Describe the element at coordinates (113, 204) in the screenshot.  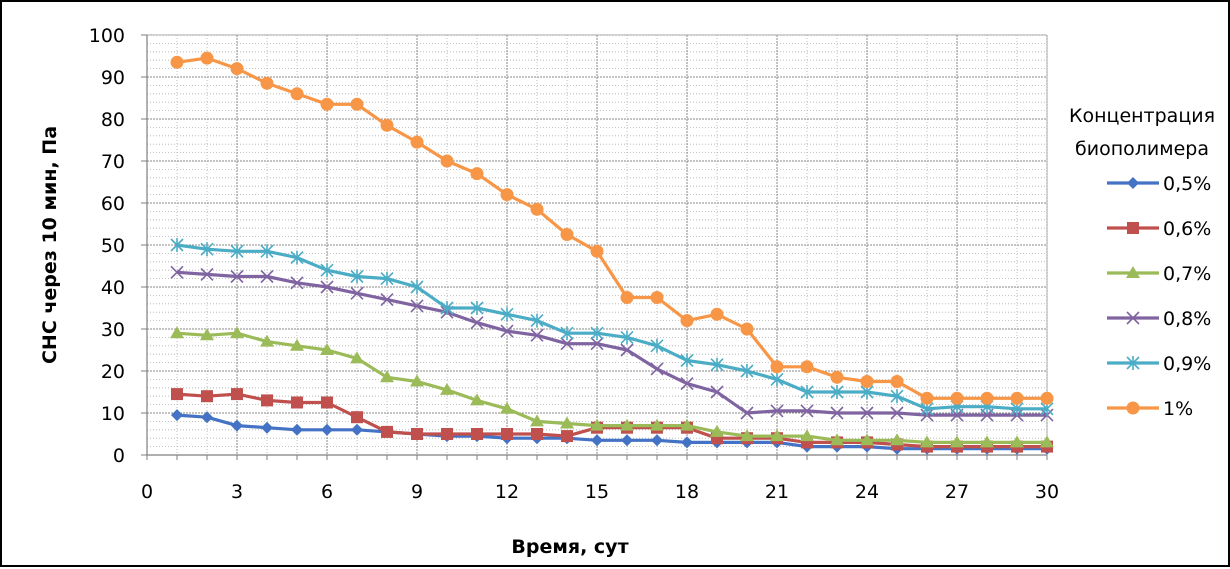
I see `y-tick-label: 60` at that location.